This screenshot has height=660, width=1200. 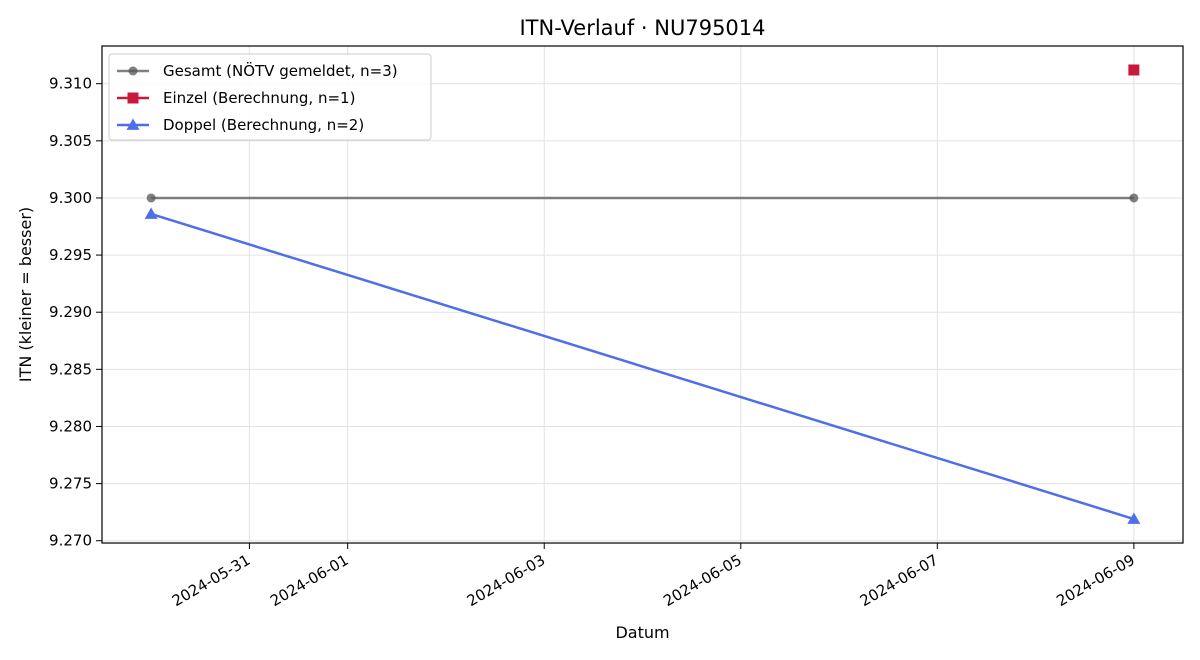 What do you see at coordinates (263, 125) in the screenshot?
I see `legend-label: Doppel (Berechnung, n=2)` at bounding box center [263, 125].